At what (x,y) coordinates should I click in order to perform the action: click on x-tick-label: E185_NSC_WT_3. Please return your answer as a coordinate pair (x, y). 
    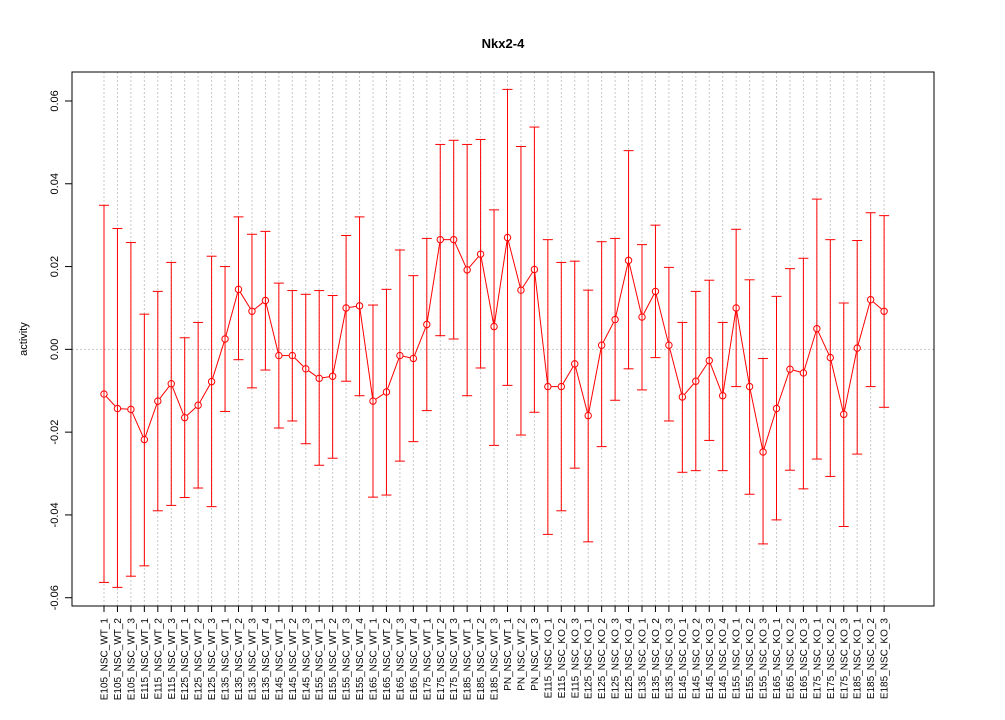
    Looking at the image, I should click on (495, 659).